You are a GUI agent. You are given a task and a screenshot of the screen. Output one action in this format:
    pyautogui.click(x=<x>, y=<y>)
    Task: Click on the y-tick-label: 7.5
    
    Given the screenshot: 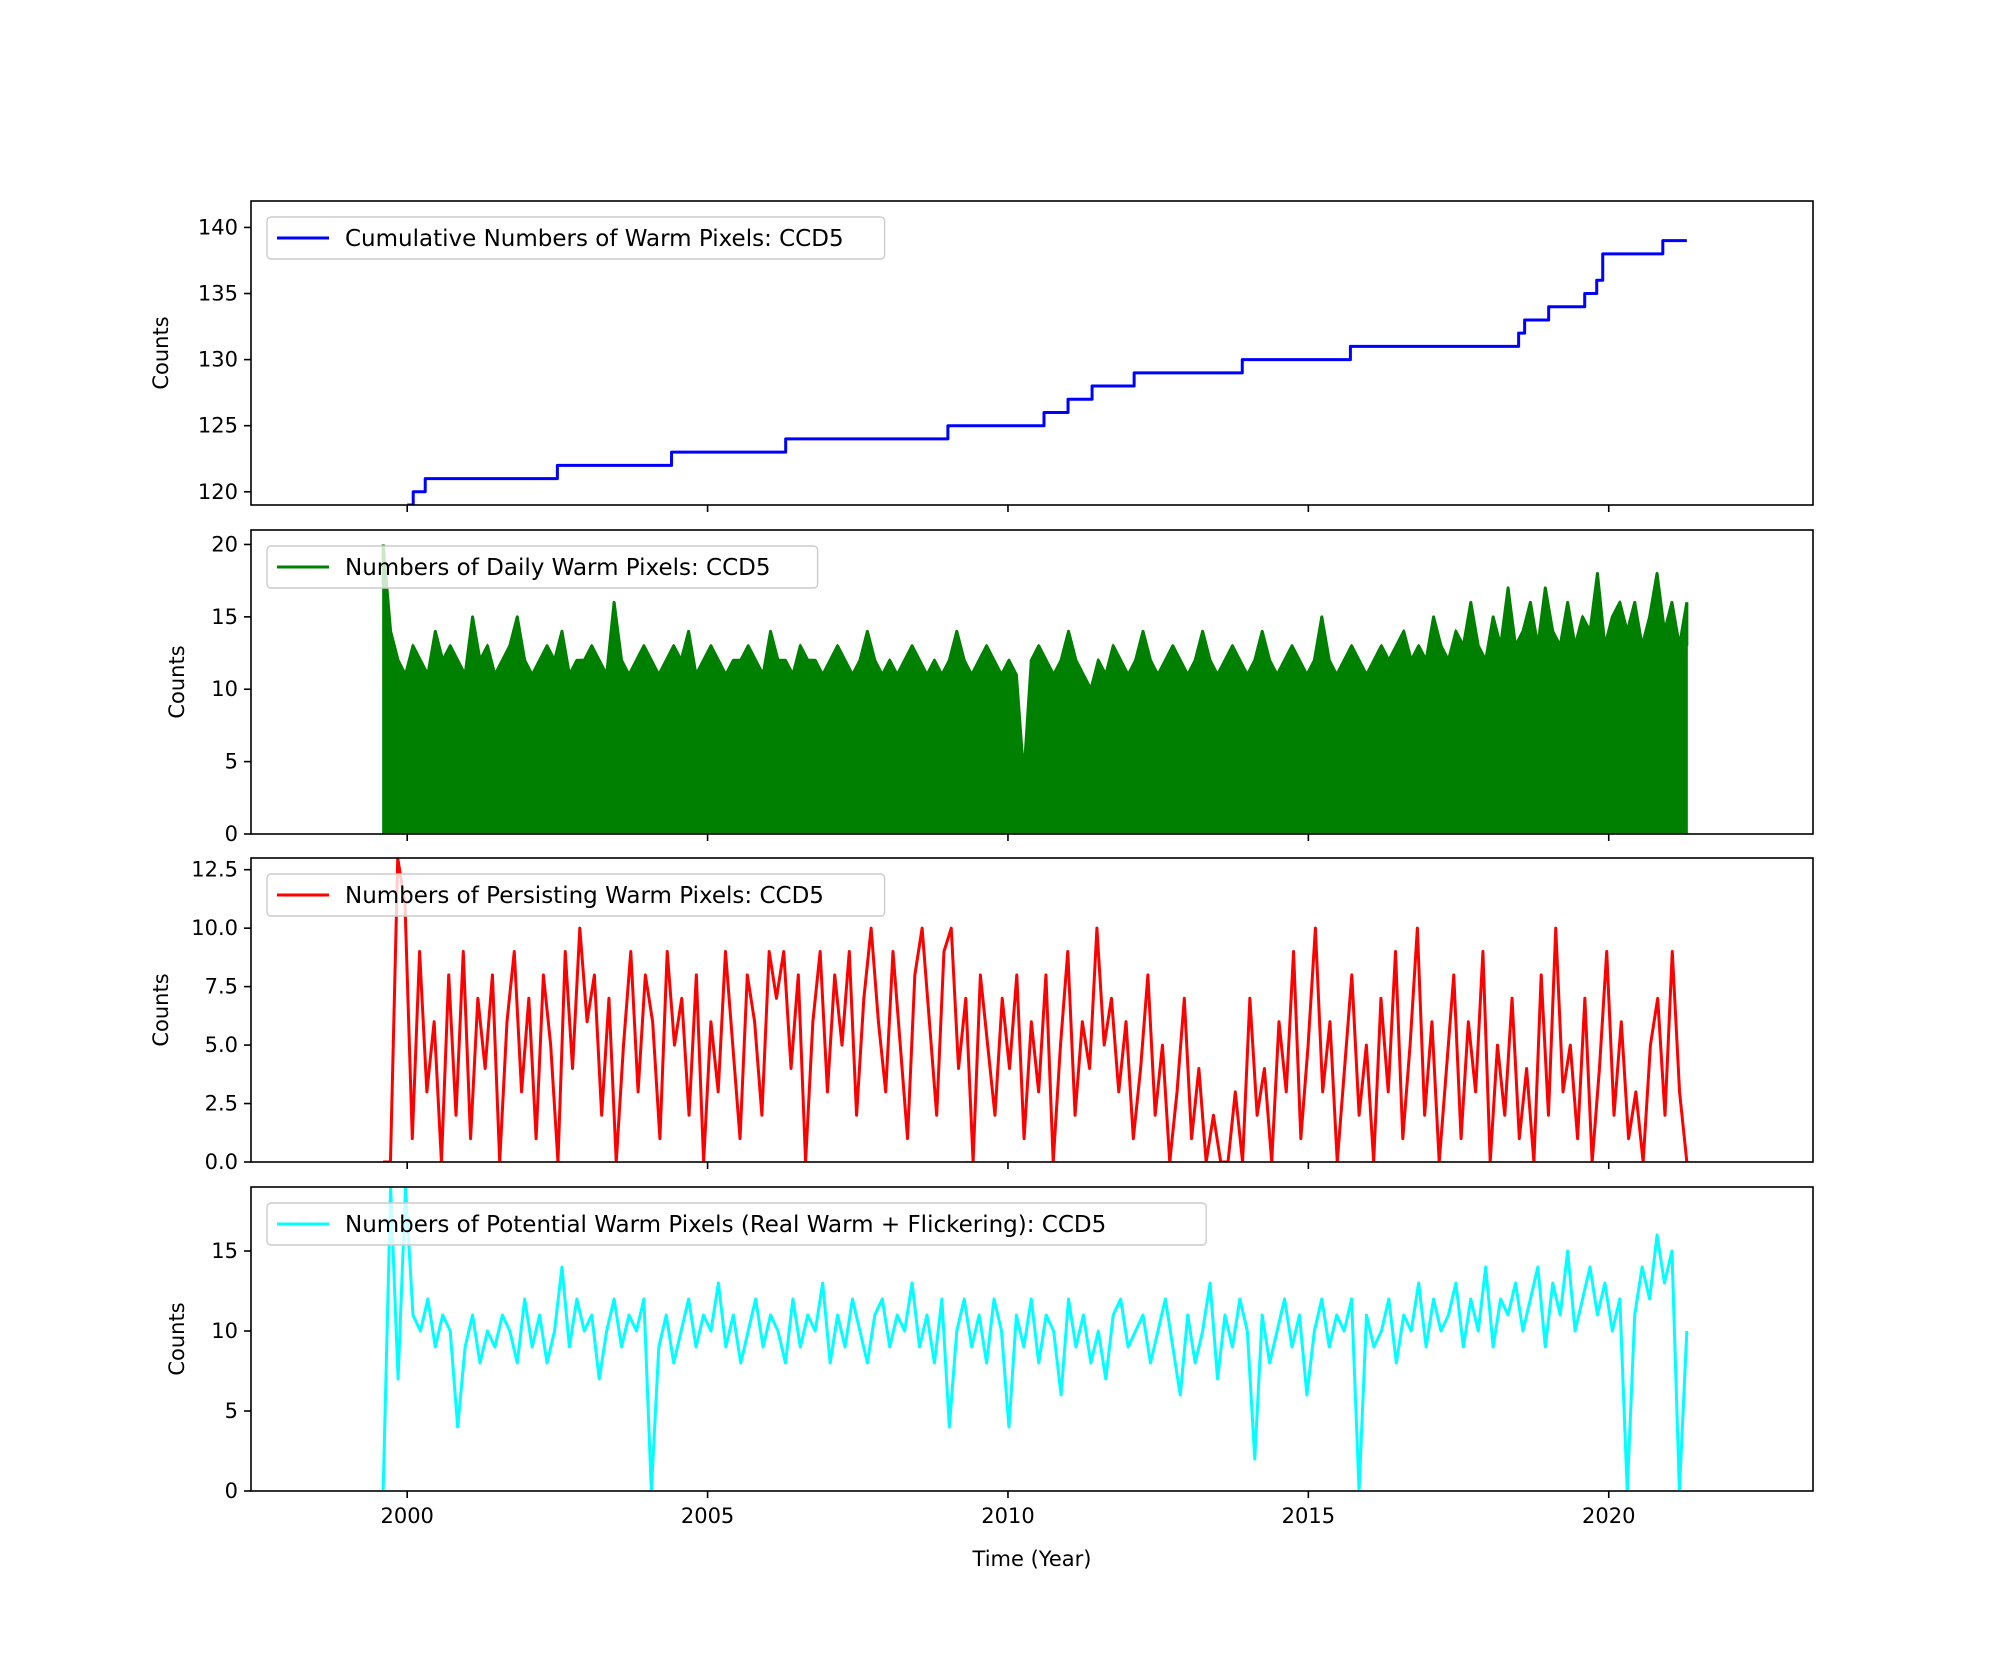 What is the action you would take?
    pyautogui.click(x=221, y=987)
    